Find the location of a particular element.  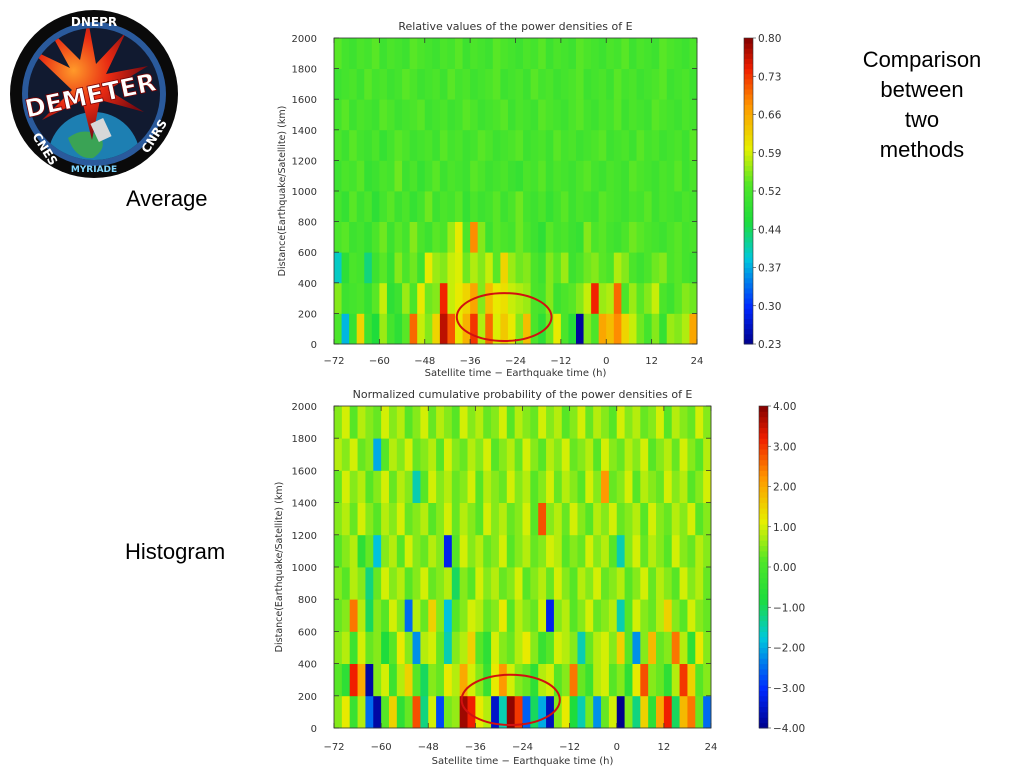

colorbar-tick-label: −1.00 is located at coordinates (789, 608).